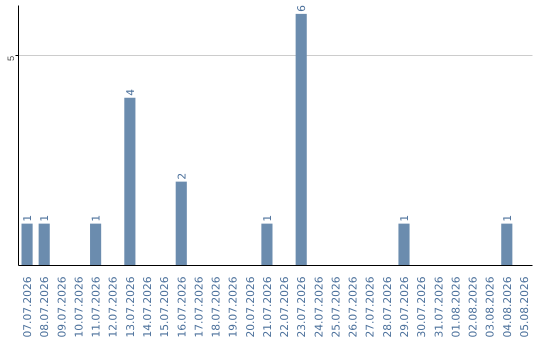 This screenshot has height=340, width=540. I want to click on x-tick-label: 22.07.2026, so click(285, 307).